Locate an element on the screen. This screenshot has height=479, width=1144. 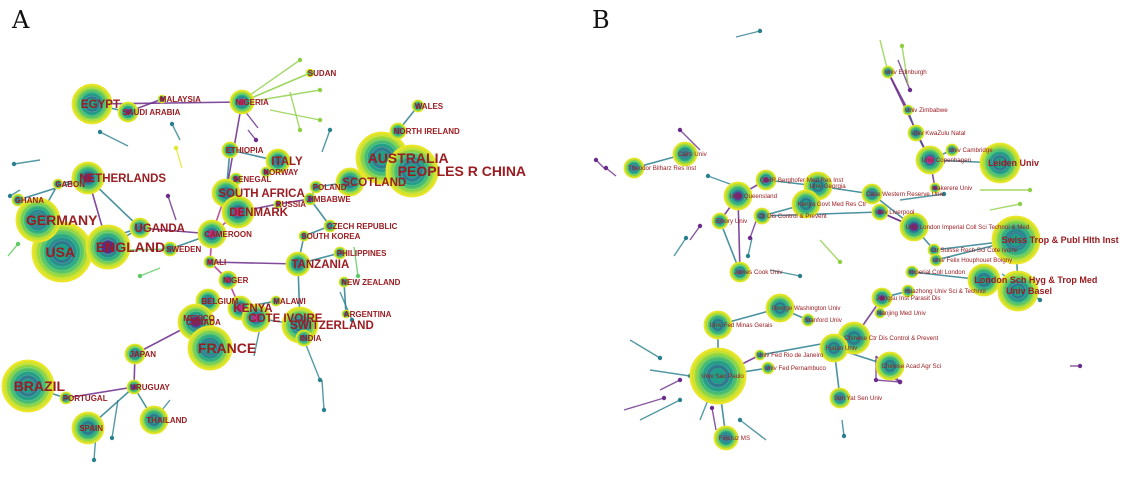
edge-a-tanzania-mali is located at coordinates (254, 263).